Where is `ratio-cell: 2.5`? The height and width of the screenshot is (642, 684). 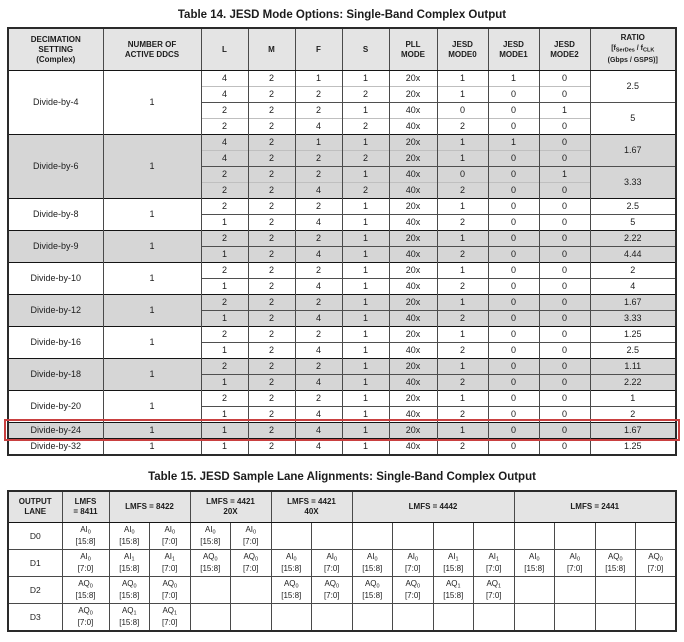
ratio-cell: 2.5 is located at coordinates (633, 86).